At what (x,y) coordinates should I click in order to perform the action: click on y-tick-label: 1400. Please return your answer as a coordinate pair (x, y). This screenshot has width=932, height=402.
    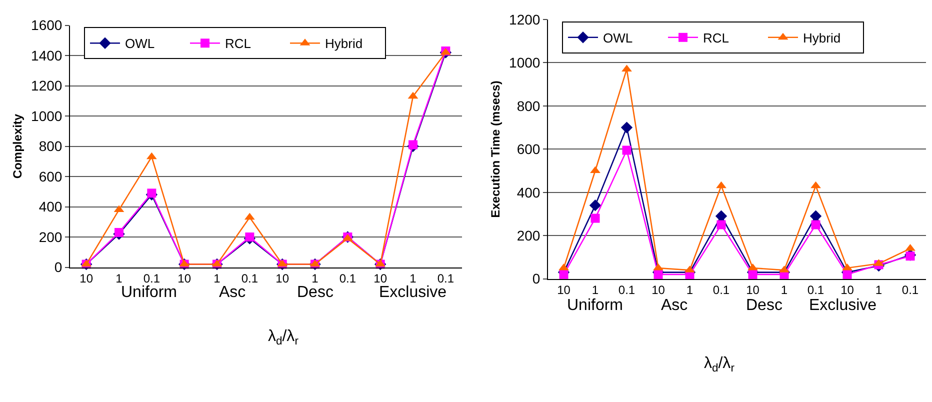
    Looking at the image, I should click on (46, 55).